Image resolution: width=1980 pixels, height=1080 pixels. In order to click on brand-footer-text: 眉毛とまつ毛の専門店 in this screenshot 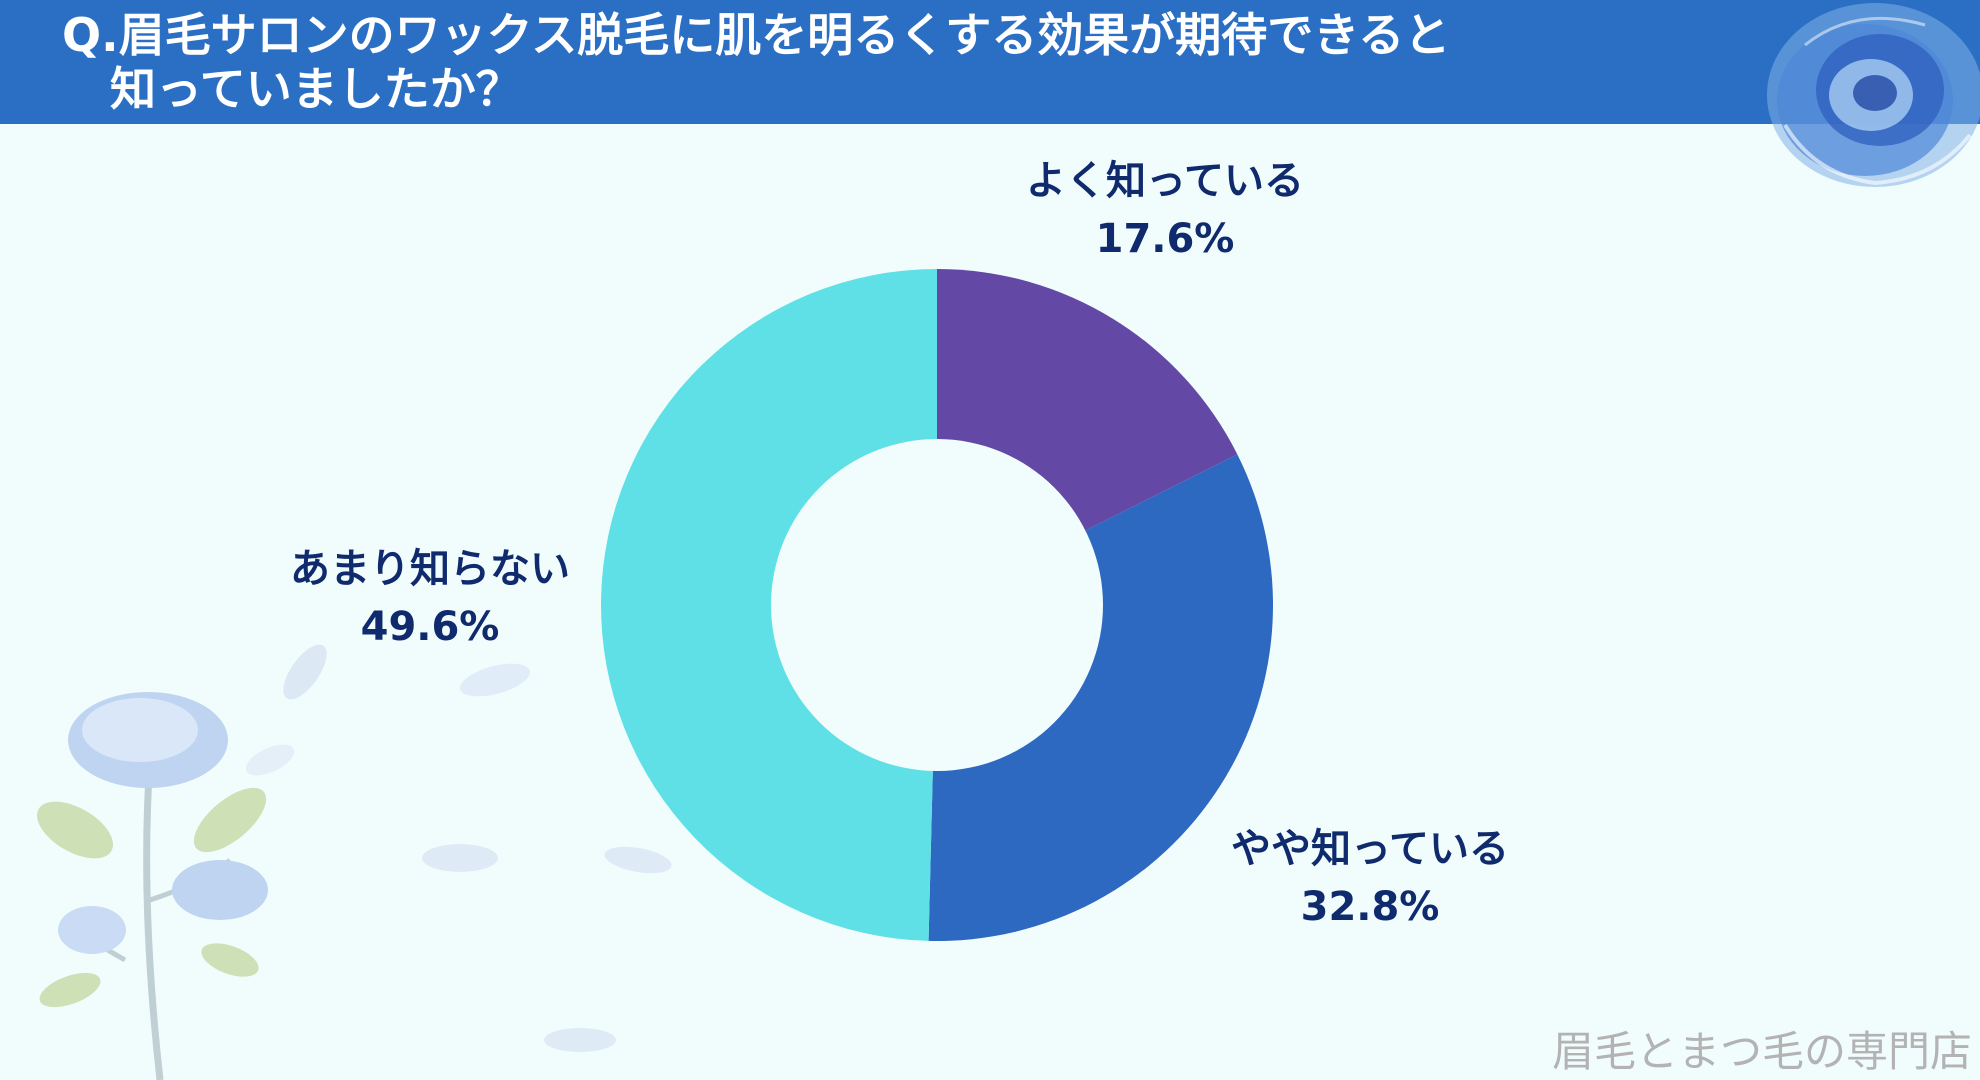, I will do `click(1761, 1051)`.